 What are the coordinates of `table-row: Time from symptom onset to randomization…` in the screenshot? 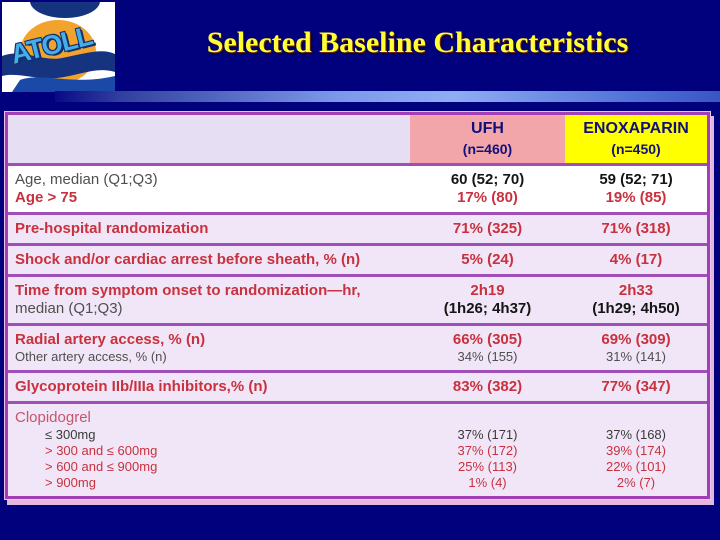 It's located at (357, 298).